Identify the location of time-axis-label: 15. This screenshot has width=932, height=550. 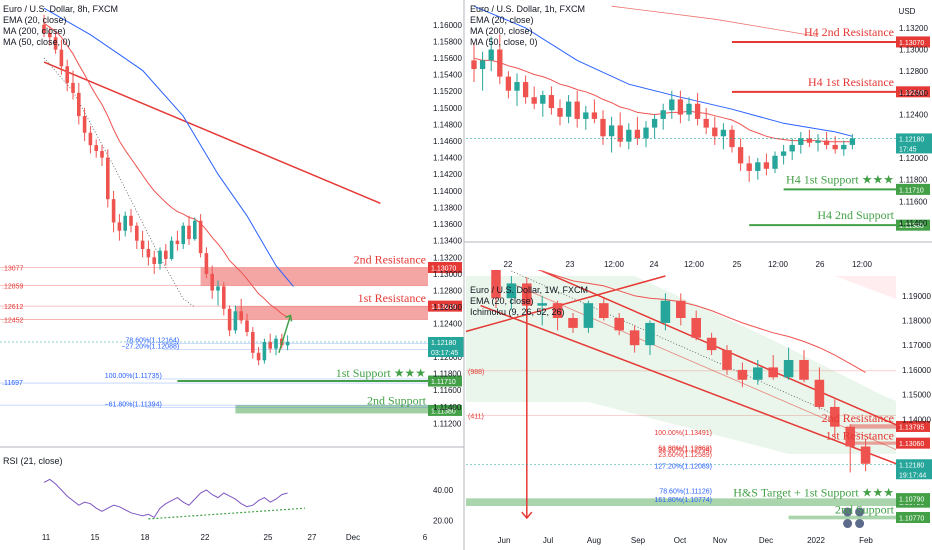
(95, 537).